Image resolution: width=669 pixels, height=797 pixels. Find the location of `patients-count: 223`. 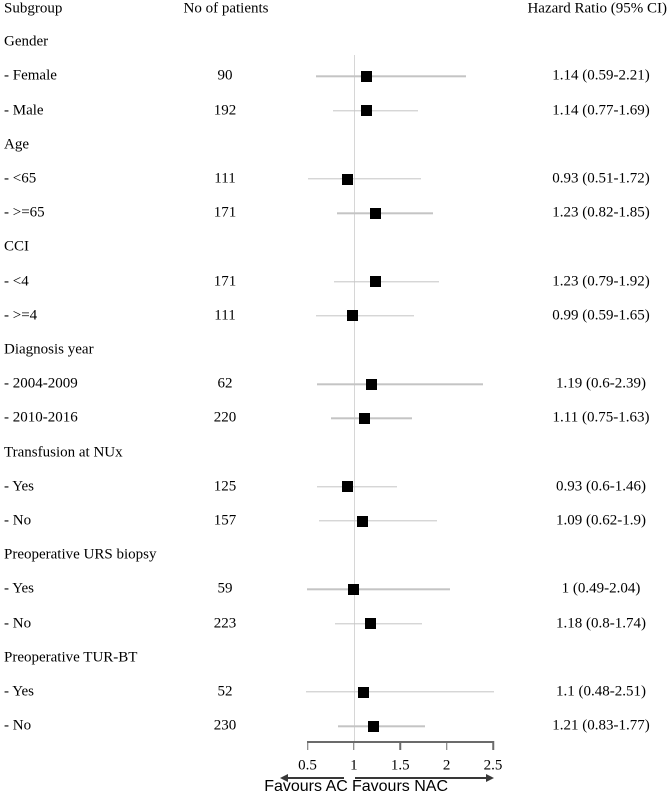

patients-count: 223 is located at coordinates (225, 623).